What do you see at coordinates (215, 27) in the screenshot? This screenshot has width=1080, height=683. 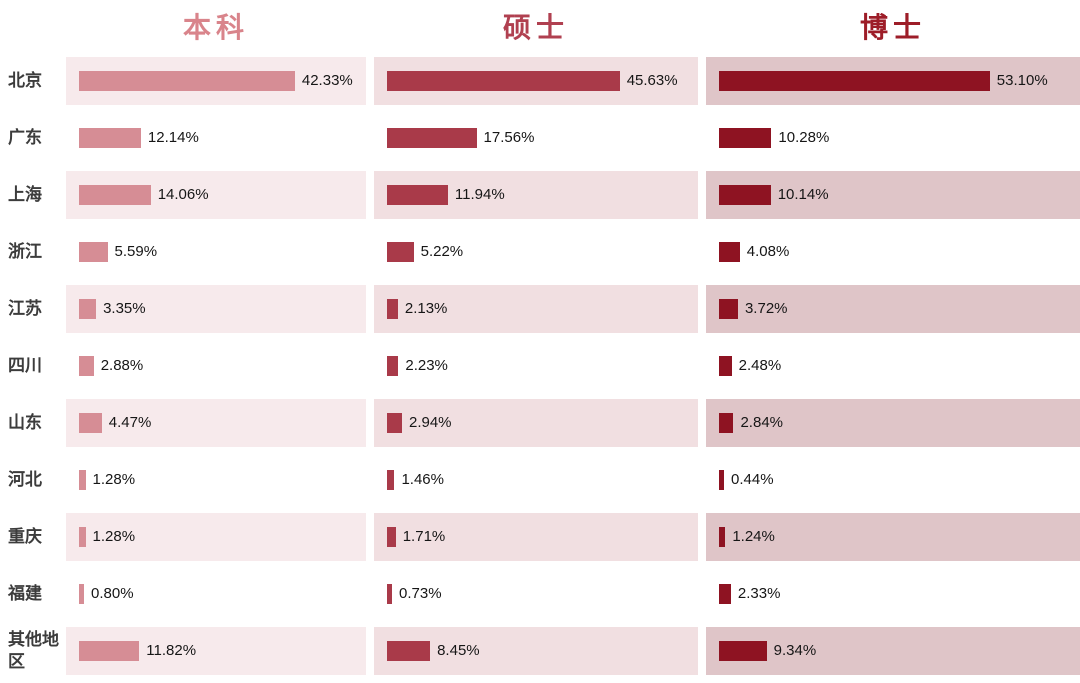 I see `column-header-bachelor: 本科` at bounding box center [215, 27].